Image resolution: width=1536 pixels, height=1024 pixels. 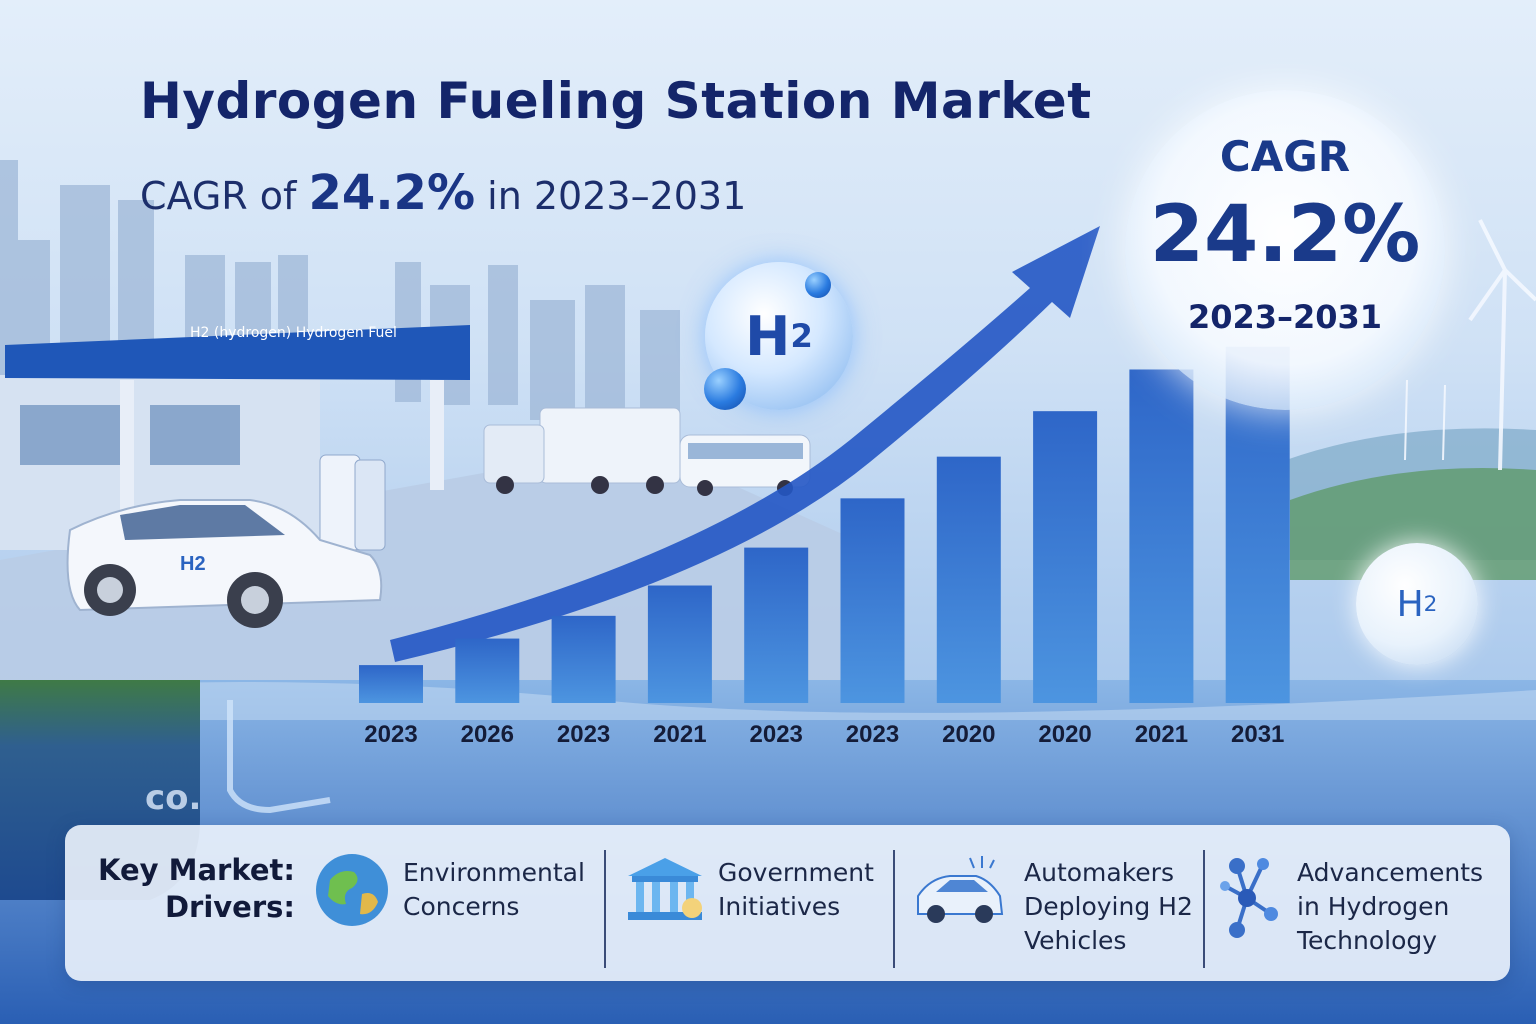 What do you see at coordinates (818, 285) in the screenshot?
I see `h2-droplet-top` at bounding box center [818, 285].